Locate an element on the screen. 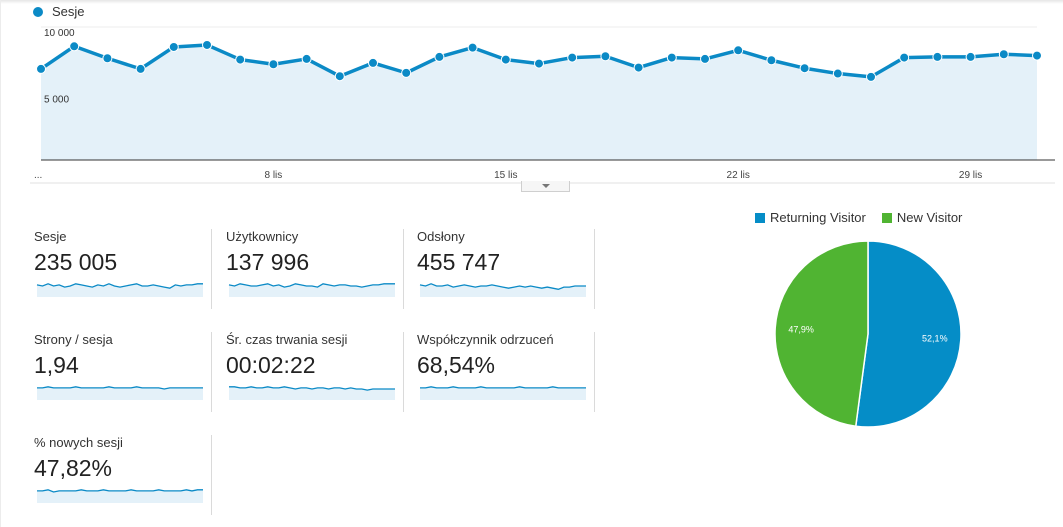  series-legend-label: Sesje is located at coordinates (68, 11).